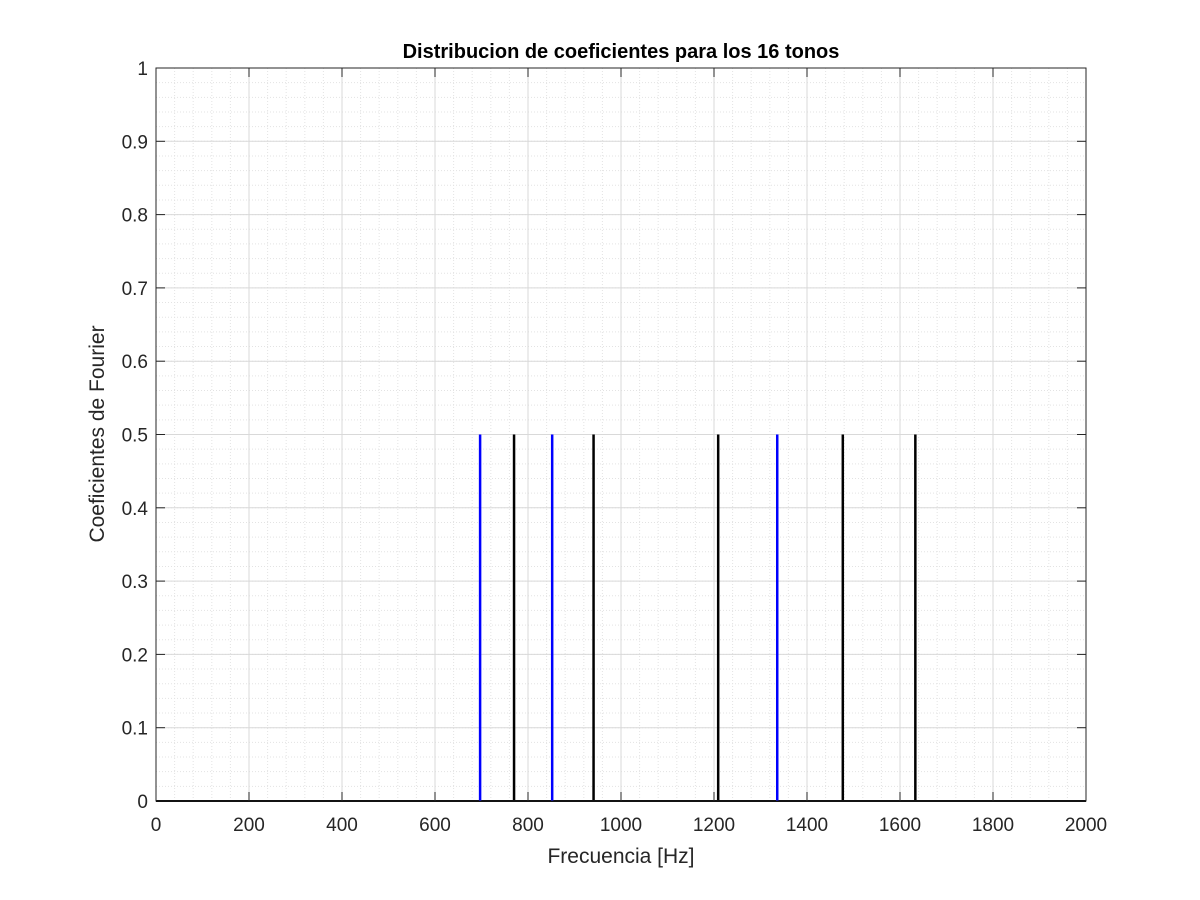 The width and height of the screenshot is (1200, 900). What do you see at coordinates (135, 509) in the screenshot?
I see `y-tick-label: 0.4` at bounding box center [135, 509].